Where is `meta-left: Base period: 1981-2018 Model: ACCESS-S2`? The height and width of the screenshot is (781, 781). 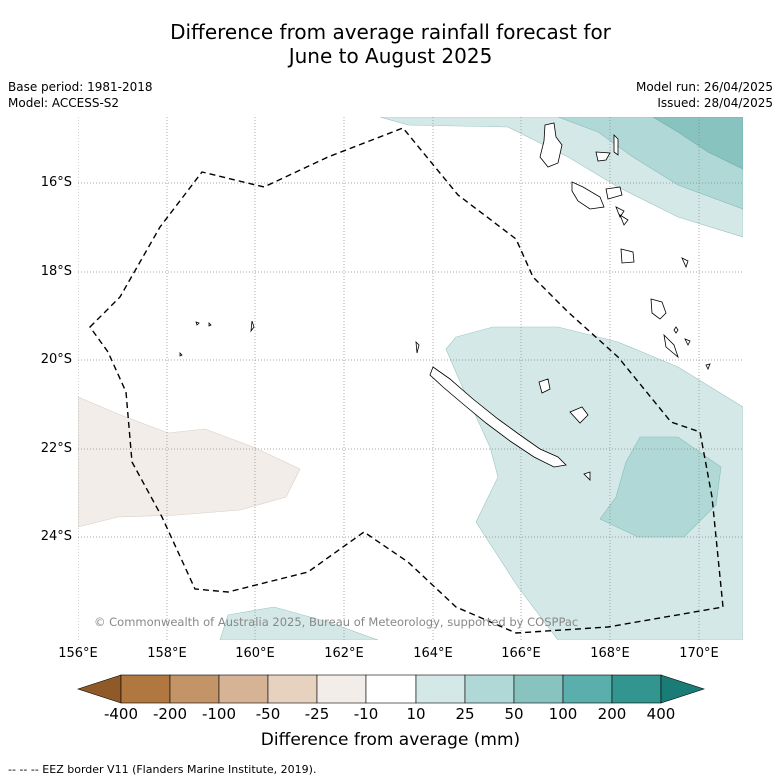 meta-left: Base period: 1981-2018 Model: ACCESS-S2 is located at coordinates (80, 95).